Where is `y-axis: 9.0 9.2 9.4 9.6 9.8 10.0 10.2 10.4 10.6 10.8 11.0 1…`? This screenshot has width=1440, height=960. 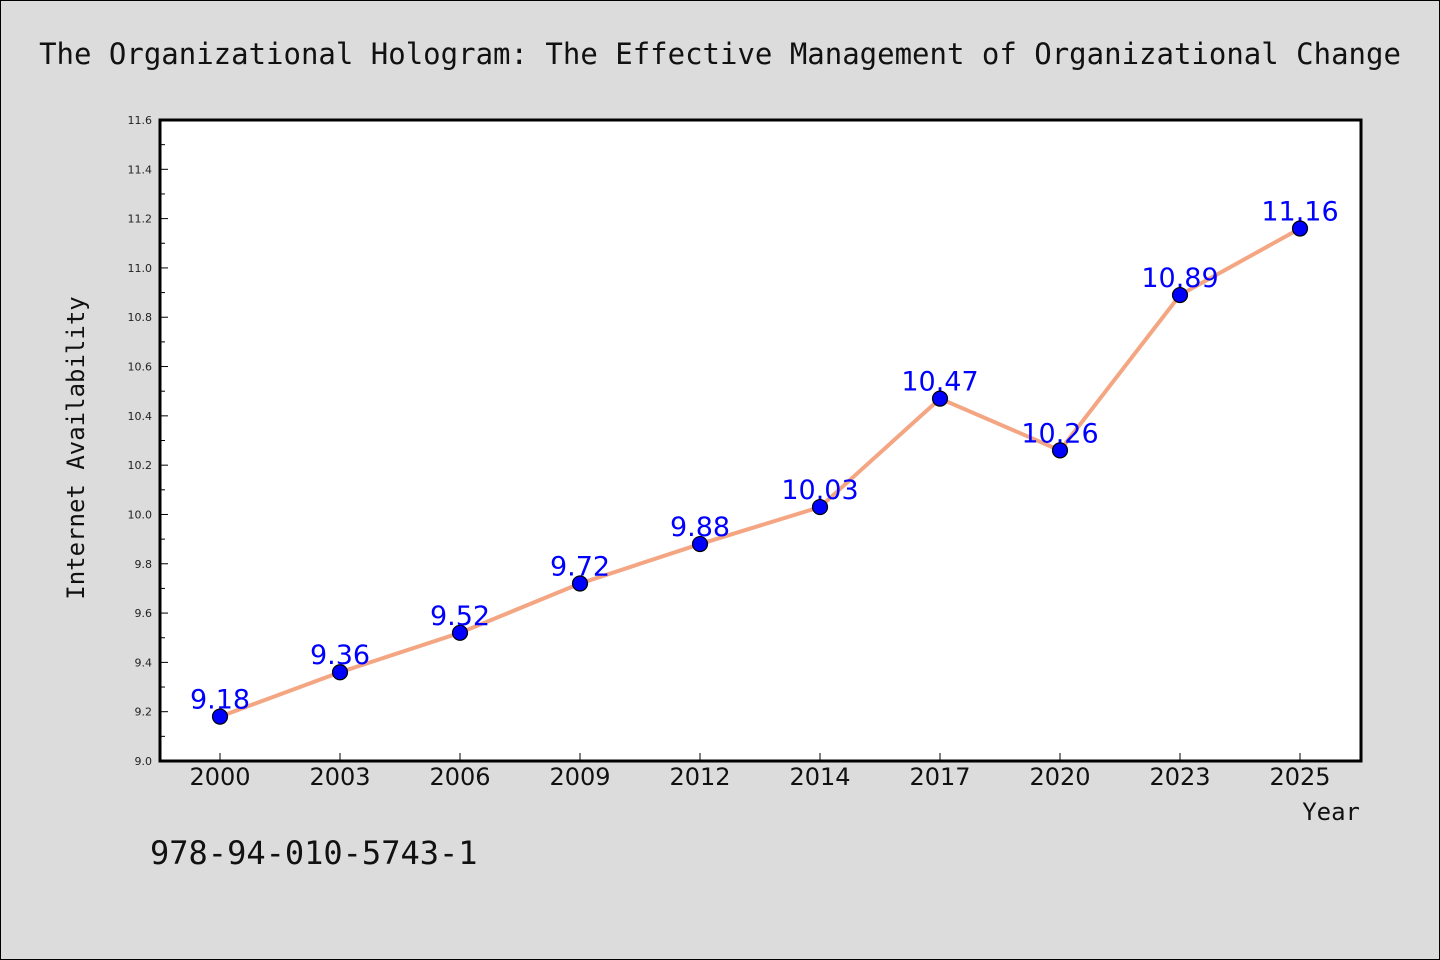 y-axis: 9.0 9.2 9.4 9.6 9.8 10.0 10.2 10.4 10.6 10.8 11.0 1… is located at coordinates (148, 441).